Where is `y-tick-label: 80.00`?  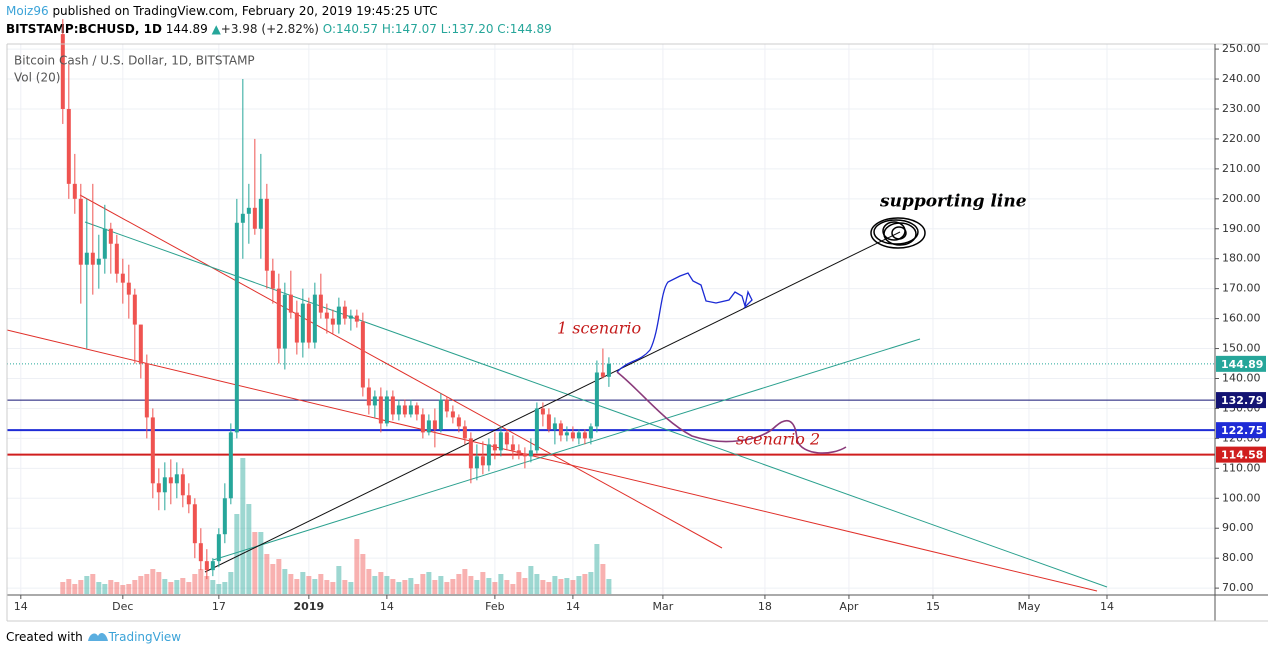
y-tick-label: 80.00 is located at coordinates (1238, 557).